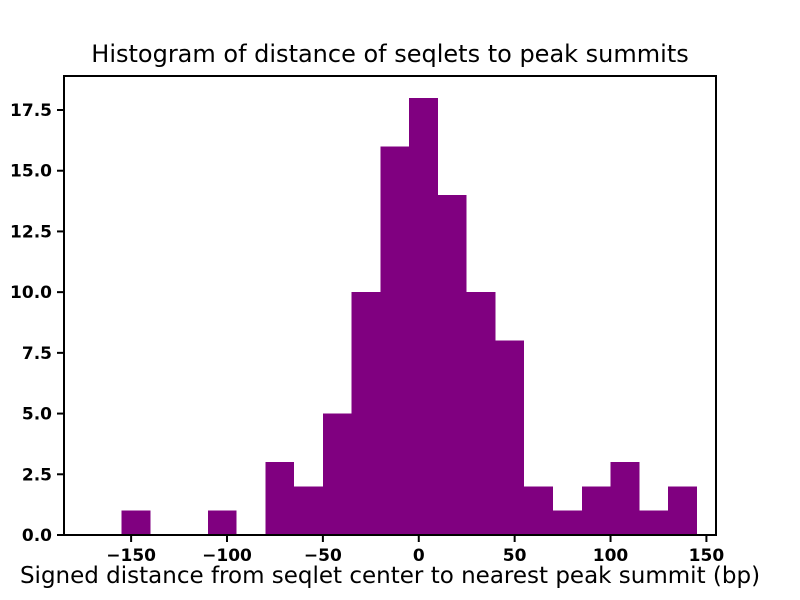 Image resolution: width=800 pixels, height=600 pixels. Describe the element at coordinates (707, 556) in the screenshot. I see `x-tick-label: 150` at that location.